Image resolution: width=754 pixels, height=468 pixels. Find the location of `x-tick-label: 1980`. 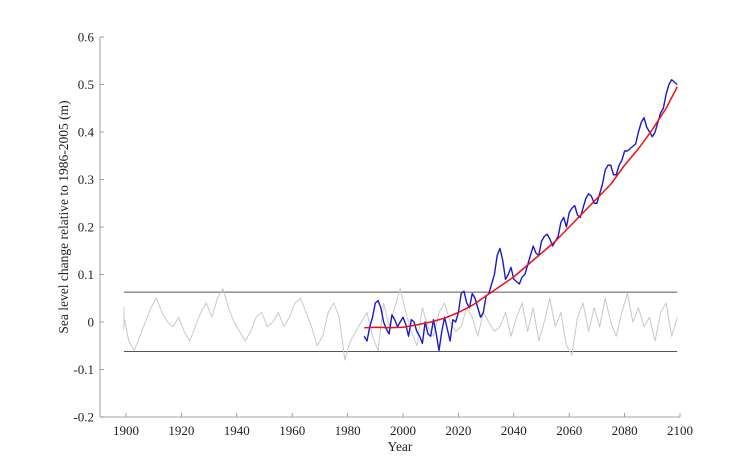

x-tick-label: 1980 is located at coordinates (348, 430).